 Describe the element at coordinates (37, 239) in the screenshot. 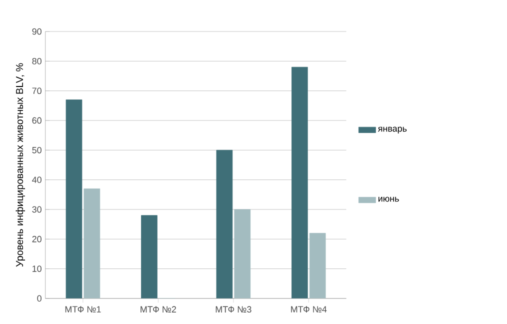

I see `y-tick-label: 20` at that location.